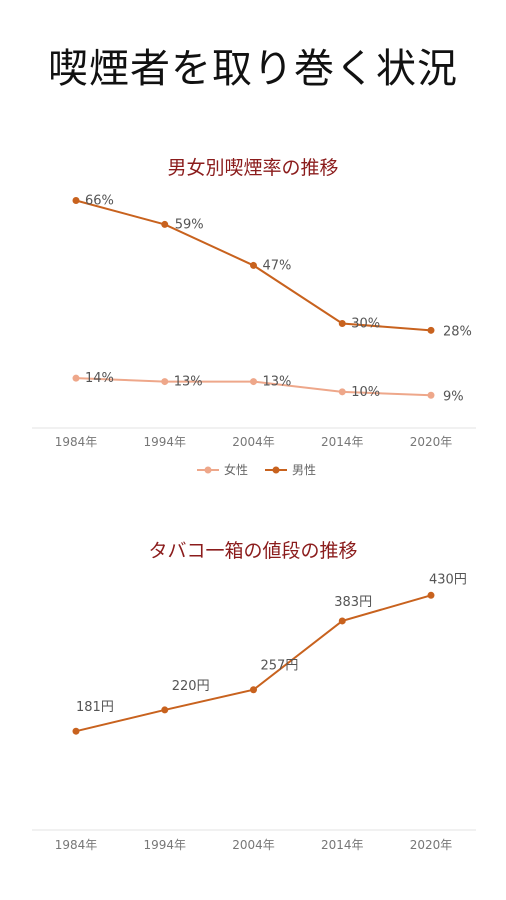 The height and width of the screenshot is (900, 506). I want to click on data-label: 257円, so click(280, 666).